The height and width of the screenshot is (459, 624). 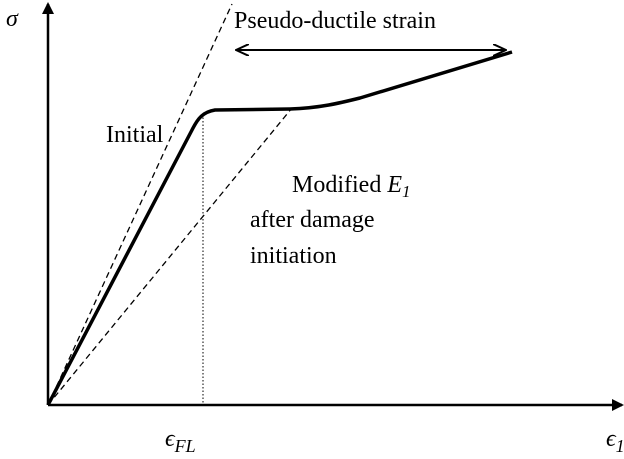 What do you see at coordinates (312, 220) in the screenshot?
I see `after-label-line-1: after damage` at bounding box center [312, 220].